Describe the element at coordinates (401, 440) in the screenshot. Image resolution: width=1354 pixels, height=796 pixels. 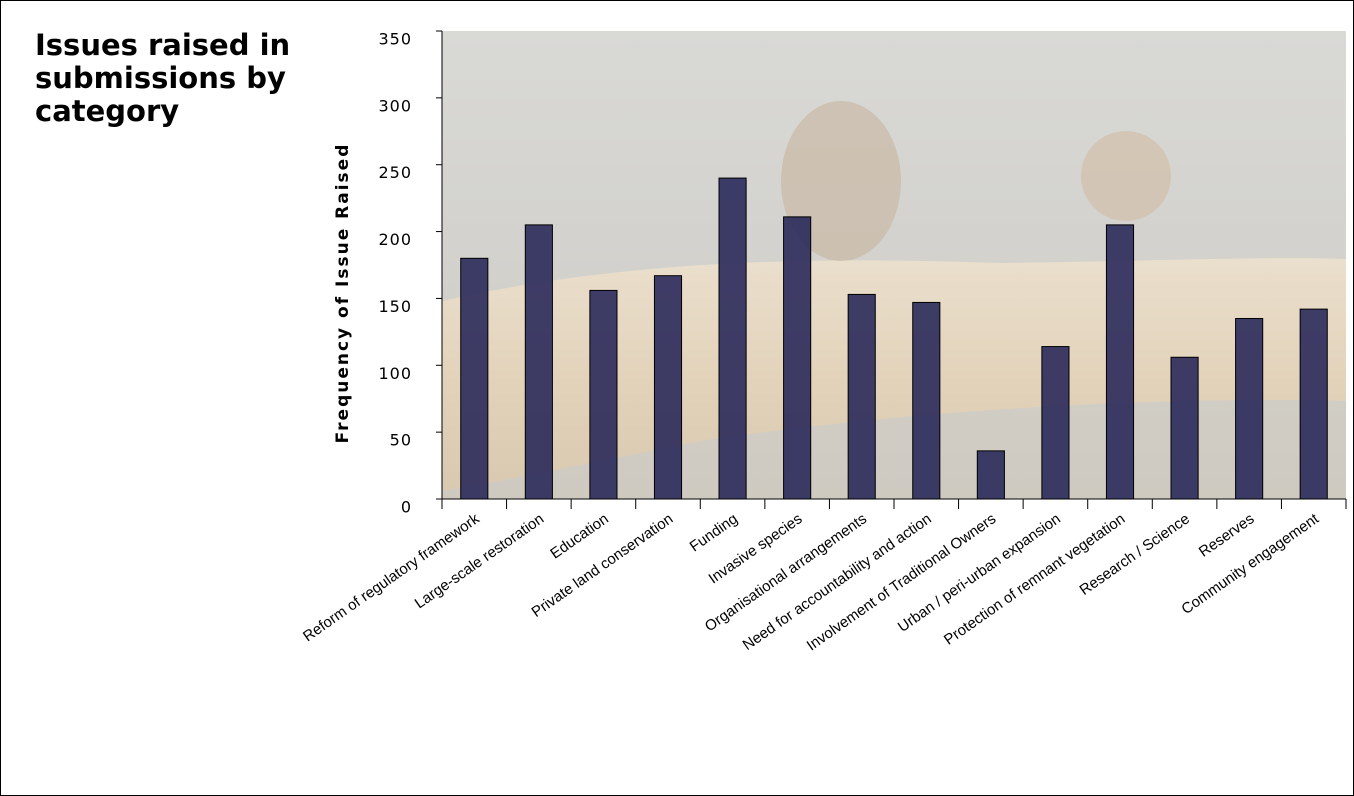
I see `y-tick-label: 50` at that location.